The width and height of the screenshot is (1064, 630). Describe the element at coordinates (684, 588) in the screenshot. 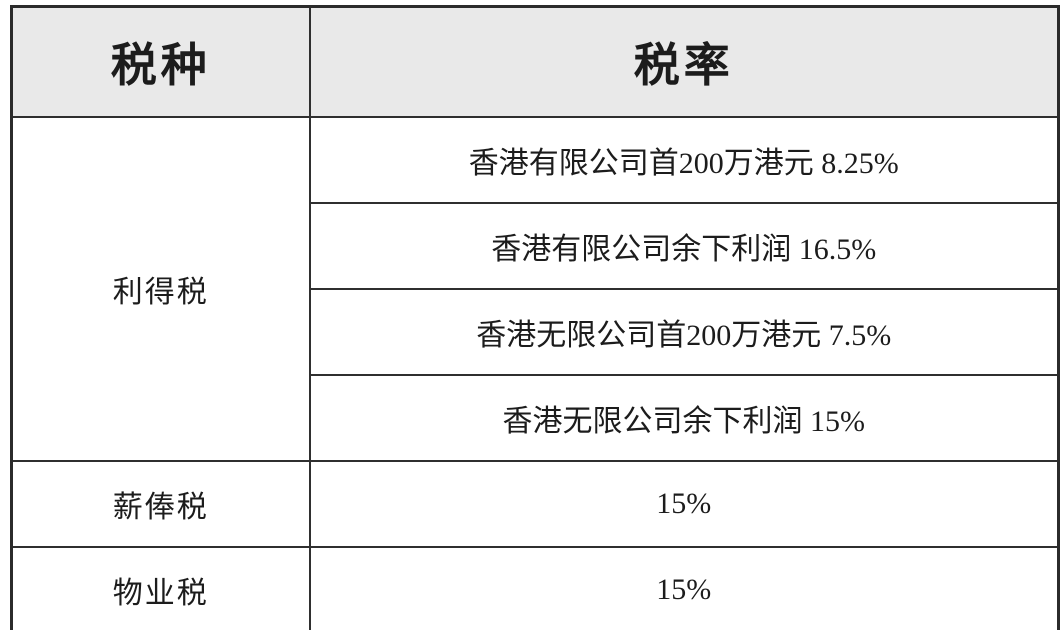

I see `cell-rate-property: 15%` at that location.